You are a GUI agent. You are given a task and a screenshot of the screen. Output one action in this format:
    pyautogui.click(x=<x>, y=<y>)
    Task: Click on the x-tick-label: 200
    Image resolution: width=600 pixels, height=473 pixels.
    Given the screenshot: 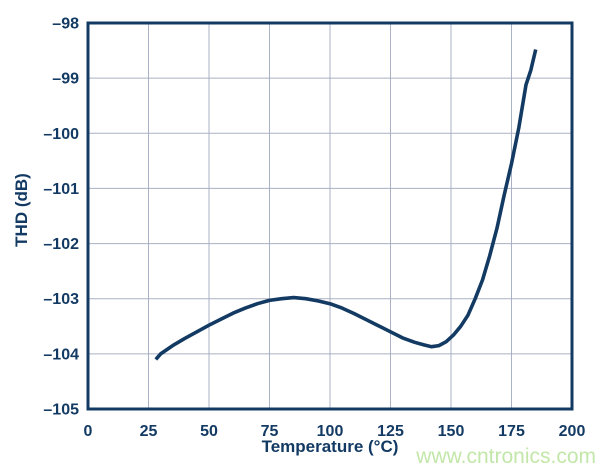 What is the action you would take?
    pyautogui.click(x=572, y=431)
    